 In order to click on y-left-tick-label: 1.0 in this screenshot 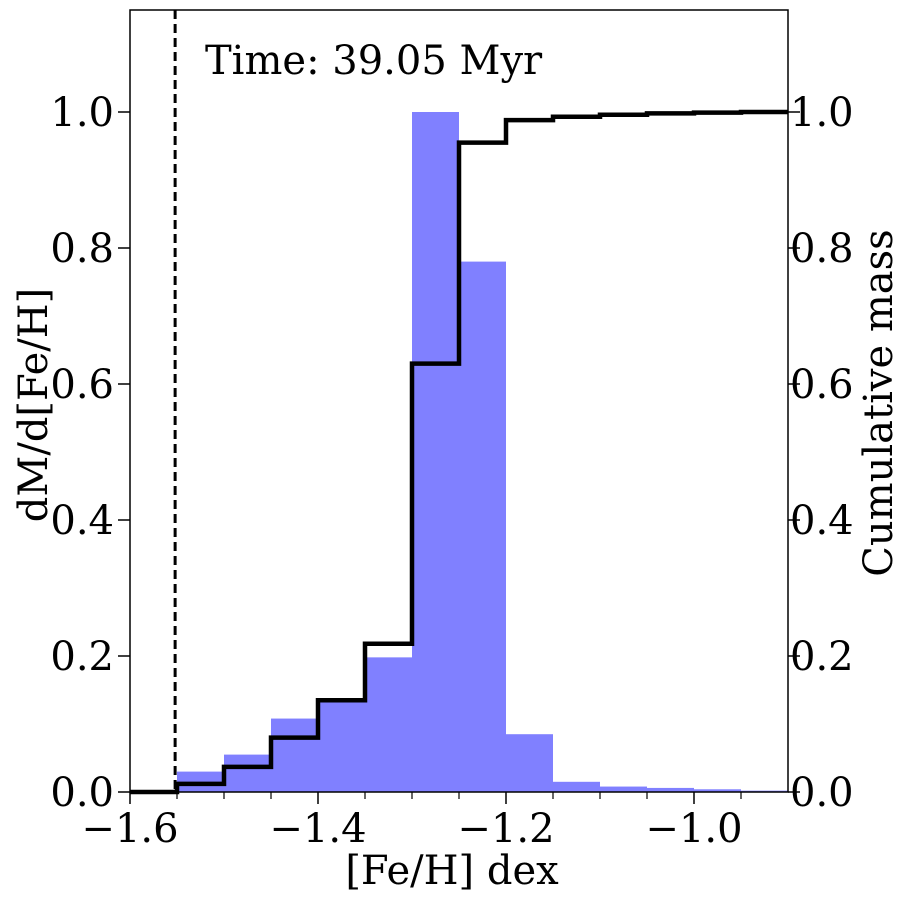, I will do `click(82, 113)`.